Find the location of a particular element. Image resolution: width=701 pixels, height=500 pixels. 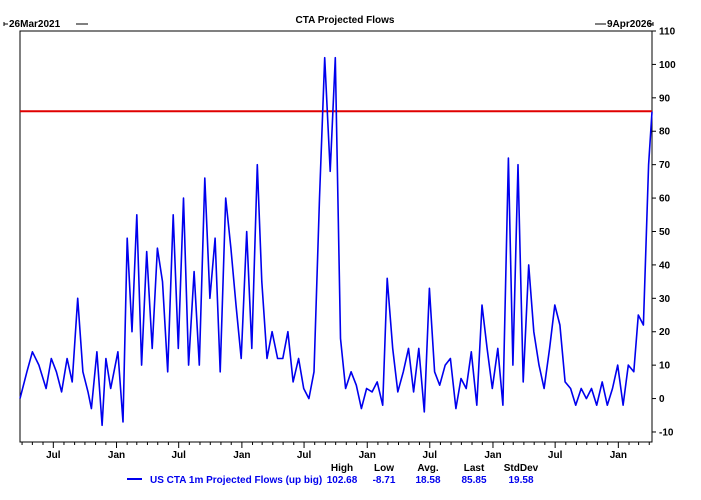

y-tick-label: 60 is located at coordinates (665, 199).